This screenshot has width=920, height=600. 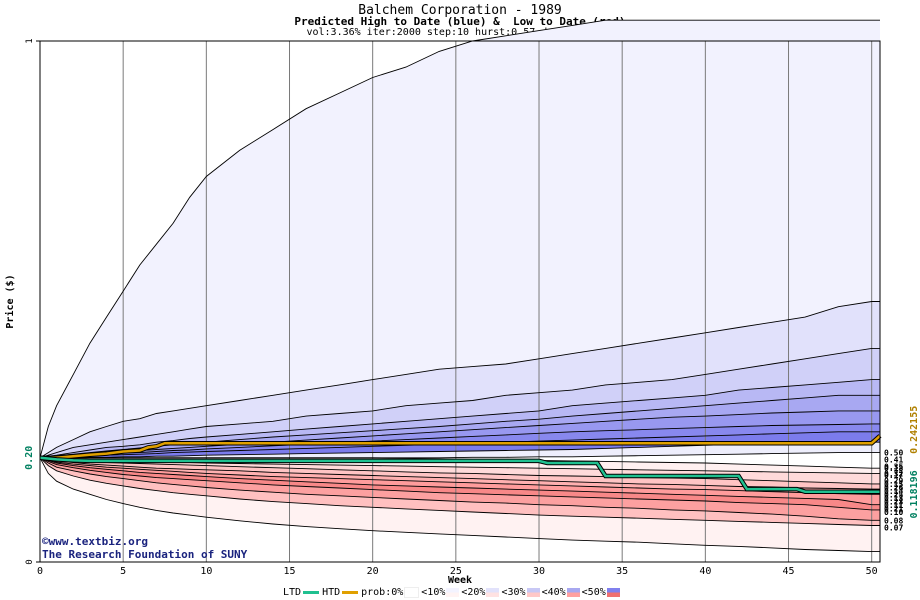 I want to click on right-label-low-6: 0.10, so click(x=893, y=512).